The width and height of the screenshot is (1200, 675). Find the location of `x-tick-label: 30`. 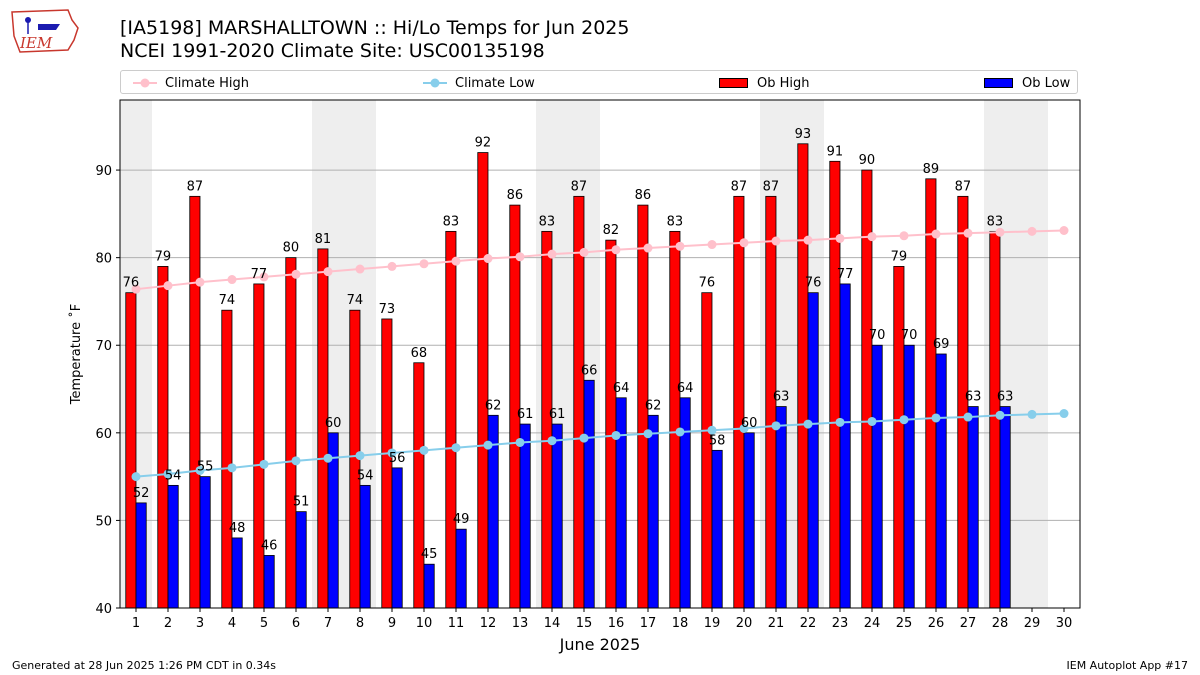

x-tick-label: 30 is located at coordinates (1064, 623).